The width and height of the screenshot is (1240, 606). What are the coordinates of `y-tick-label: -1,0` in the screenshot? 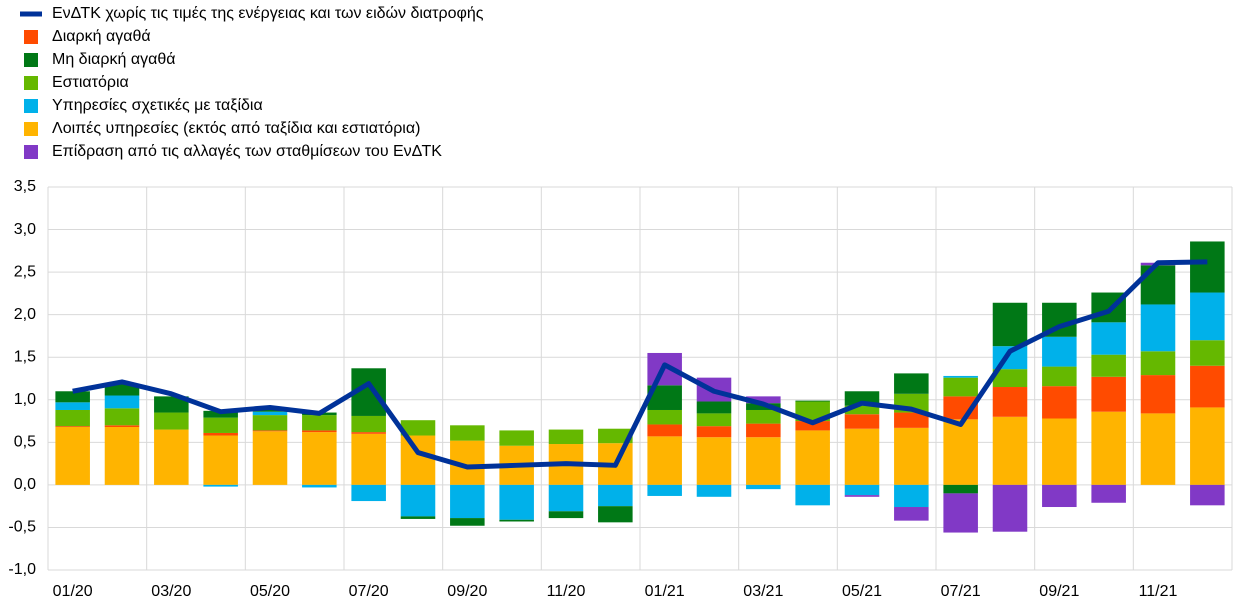 It's located at (22, 569).